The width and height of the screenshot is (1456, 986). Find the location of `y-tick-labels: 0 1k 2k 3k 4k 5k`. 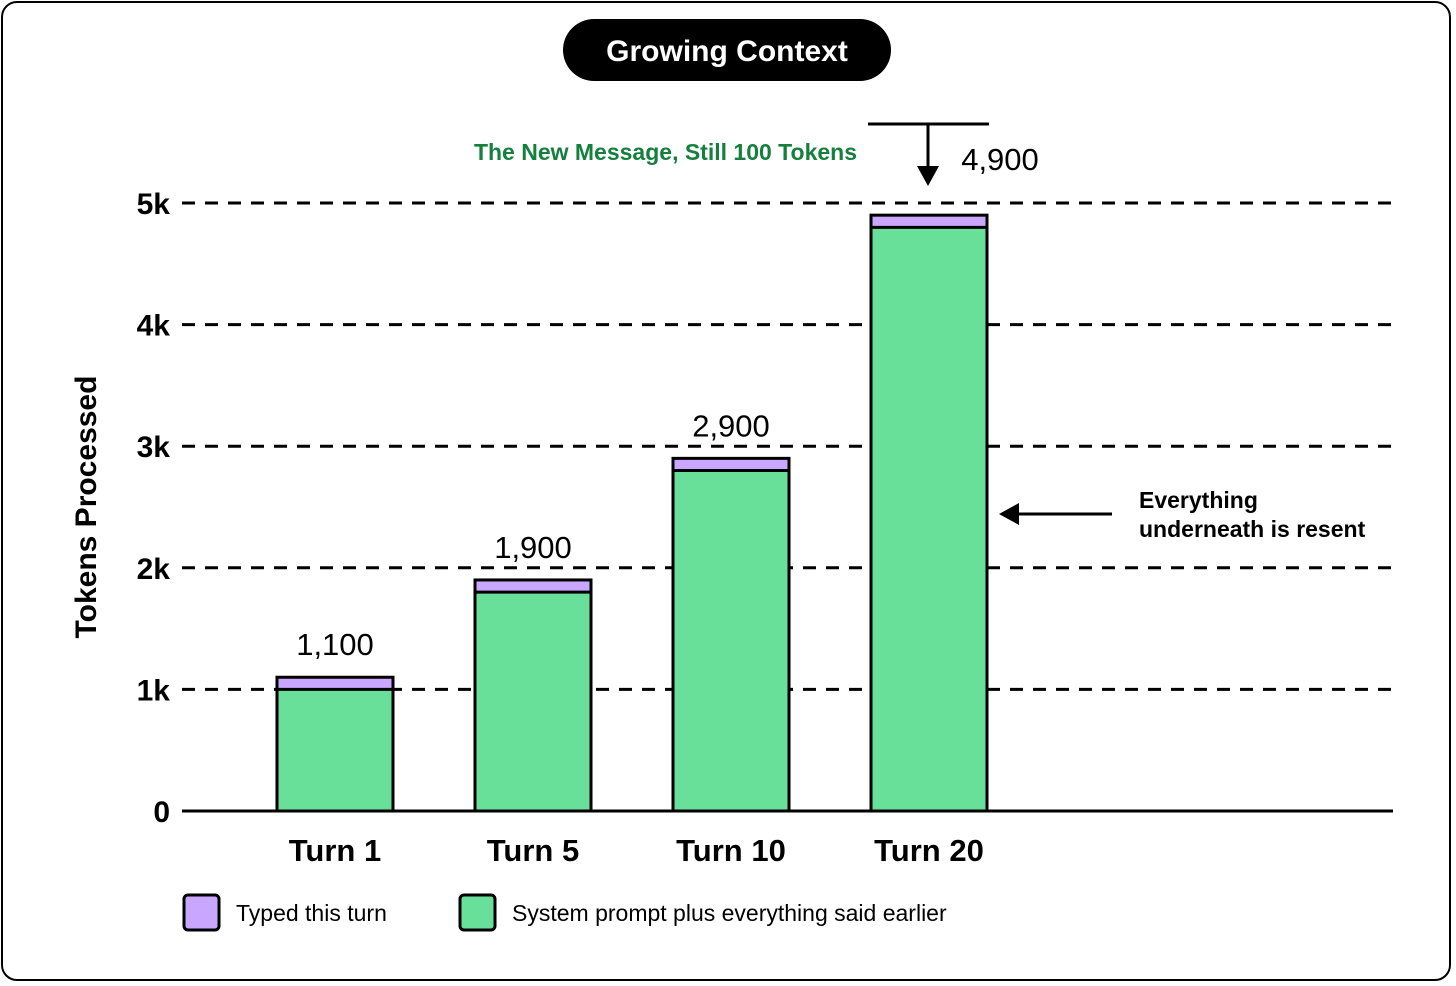

y-tick-labels: 0 1k 2k 3k 4k 5k is located at coordinates (154, 508).